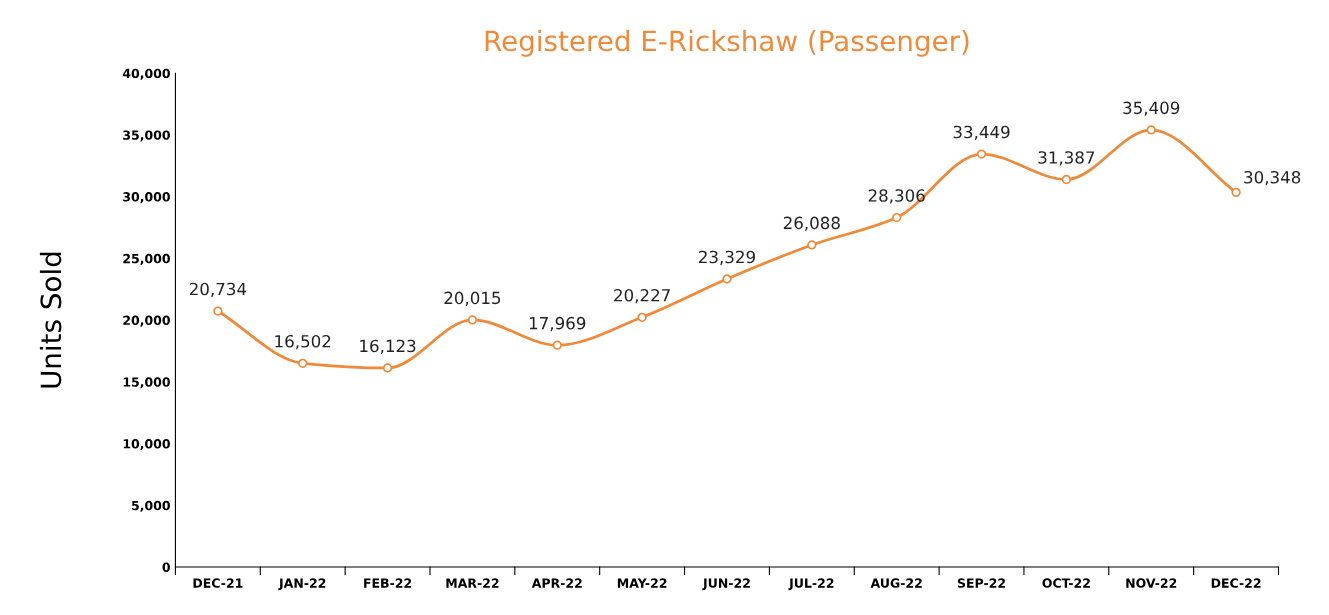 The width and height of the screenshot is (1329, 615). Describe the element at coordinates (146, 383) in the screenshot. I see `y-tick-label: 15,000` at that location.